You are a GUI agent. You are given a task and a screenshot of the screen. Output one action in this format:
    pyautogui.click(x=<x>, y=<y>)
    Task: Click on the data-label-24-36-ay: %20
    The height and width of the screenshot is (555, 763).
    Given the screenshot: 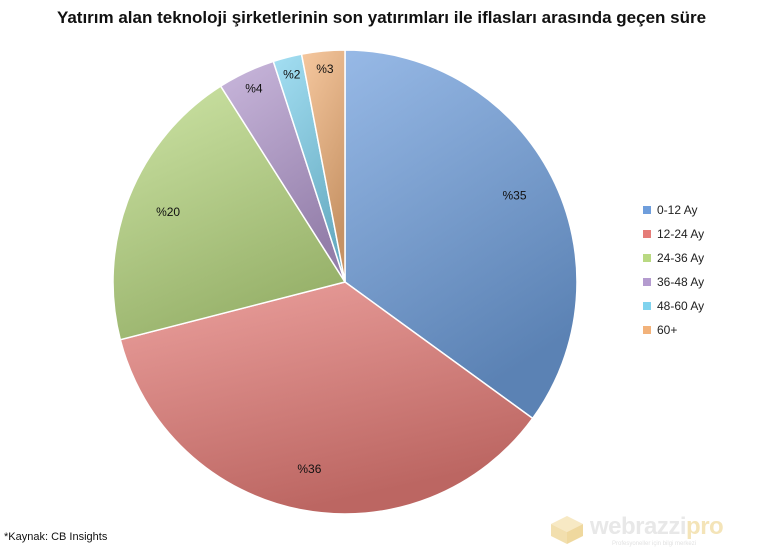 What is the action you would take?
    pyautogui.click(x=168, y=212)
    